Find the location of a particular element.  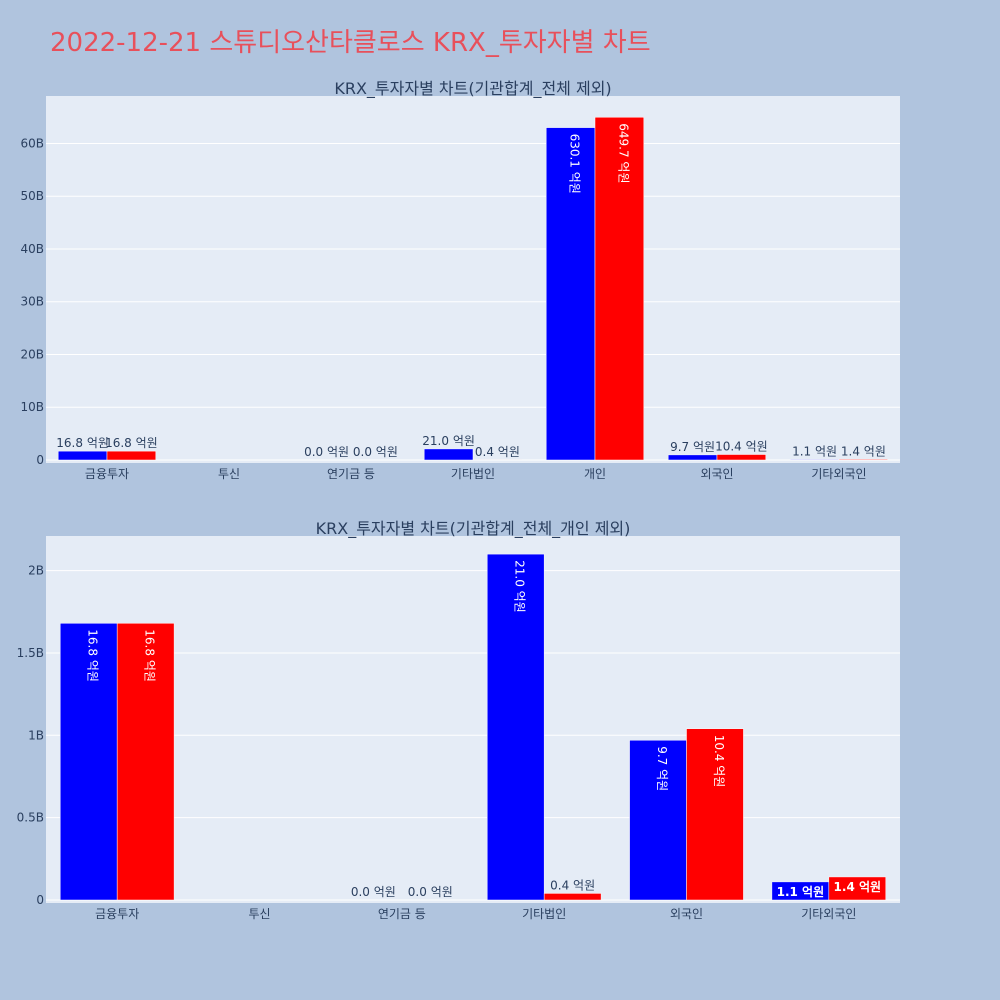

y-tick-label: 1B is located at coordinates (36, 735).